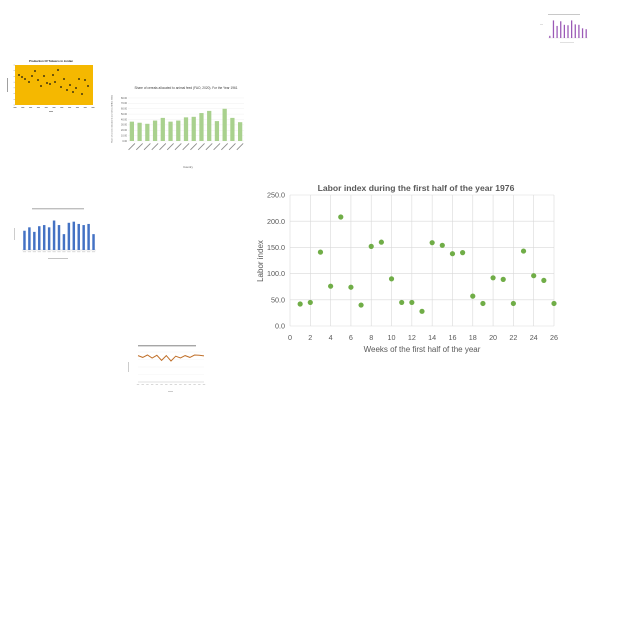  What do you see at coordinates (432, 337) in the screenshot?
I see `x-tick-label: 14` at bounding box center [432, 337].